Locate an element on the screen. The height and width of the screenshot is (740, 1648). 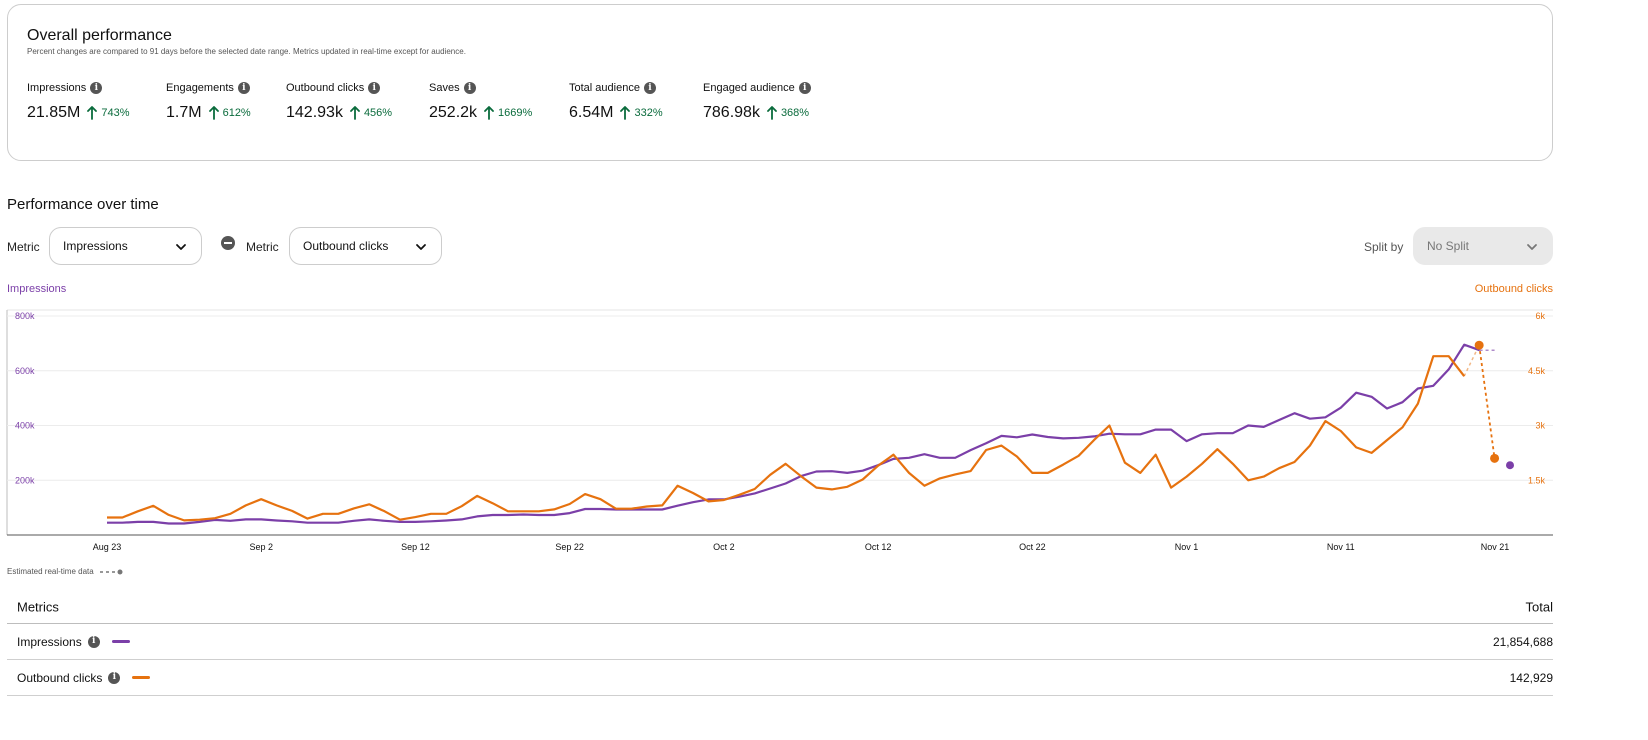
metric-value: 21.85M is located at coordinates (54, 112).